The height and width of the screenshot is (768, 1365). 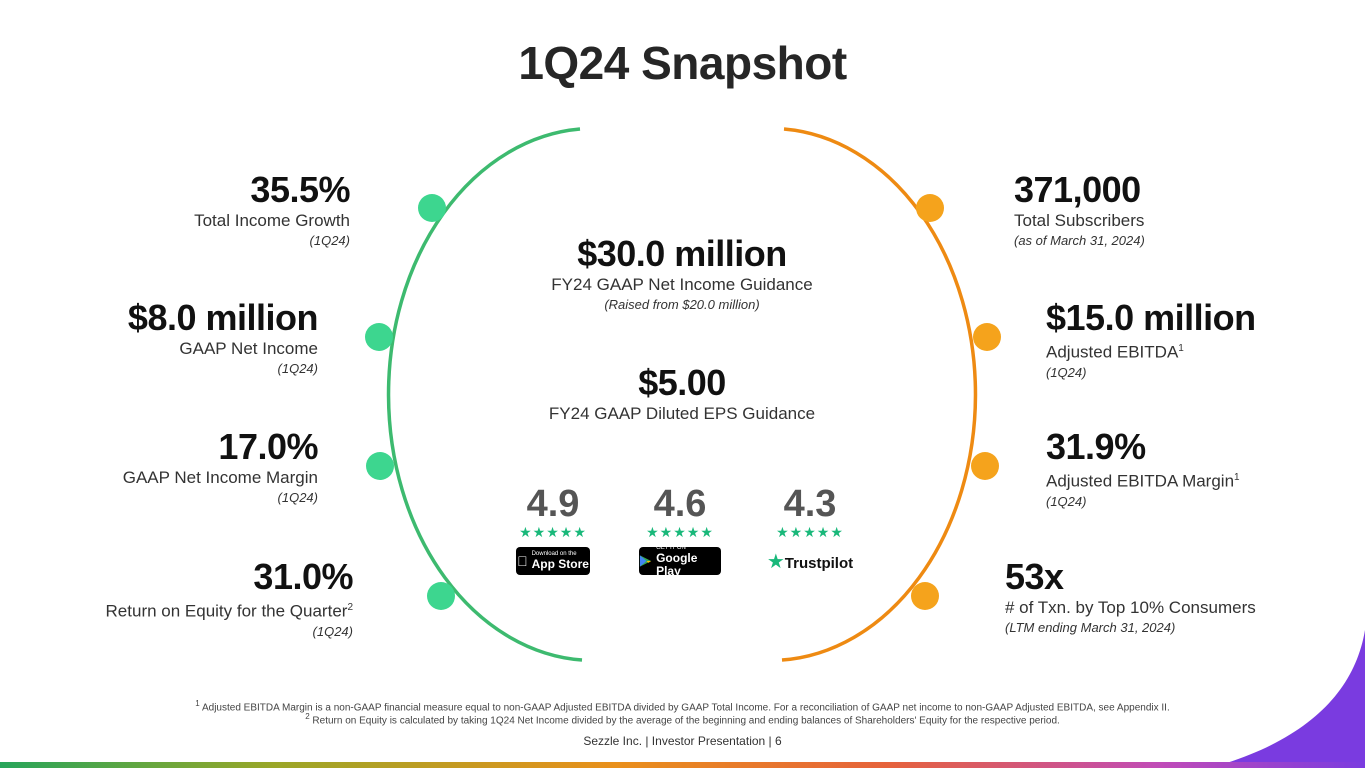 What do you see at coordinates (1140, 481) in the screenshot?
I see `metric-label-text: Adjusted EBITDA Margin` at bounding box center [1140, 481].